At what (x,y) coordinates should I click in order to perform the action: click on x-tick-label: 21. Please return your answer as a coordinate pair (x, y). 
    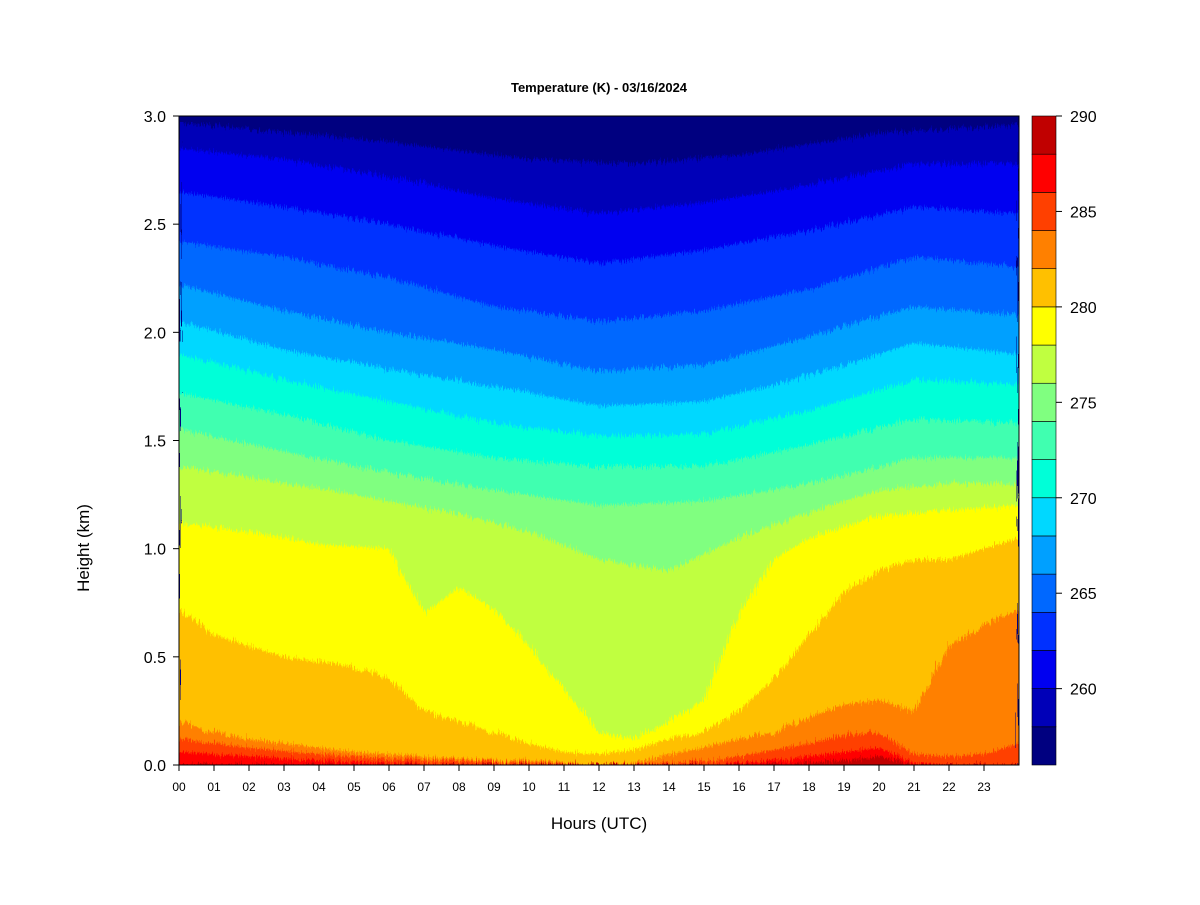
    Looking at the image, I should click on (914, 787).